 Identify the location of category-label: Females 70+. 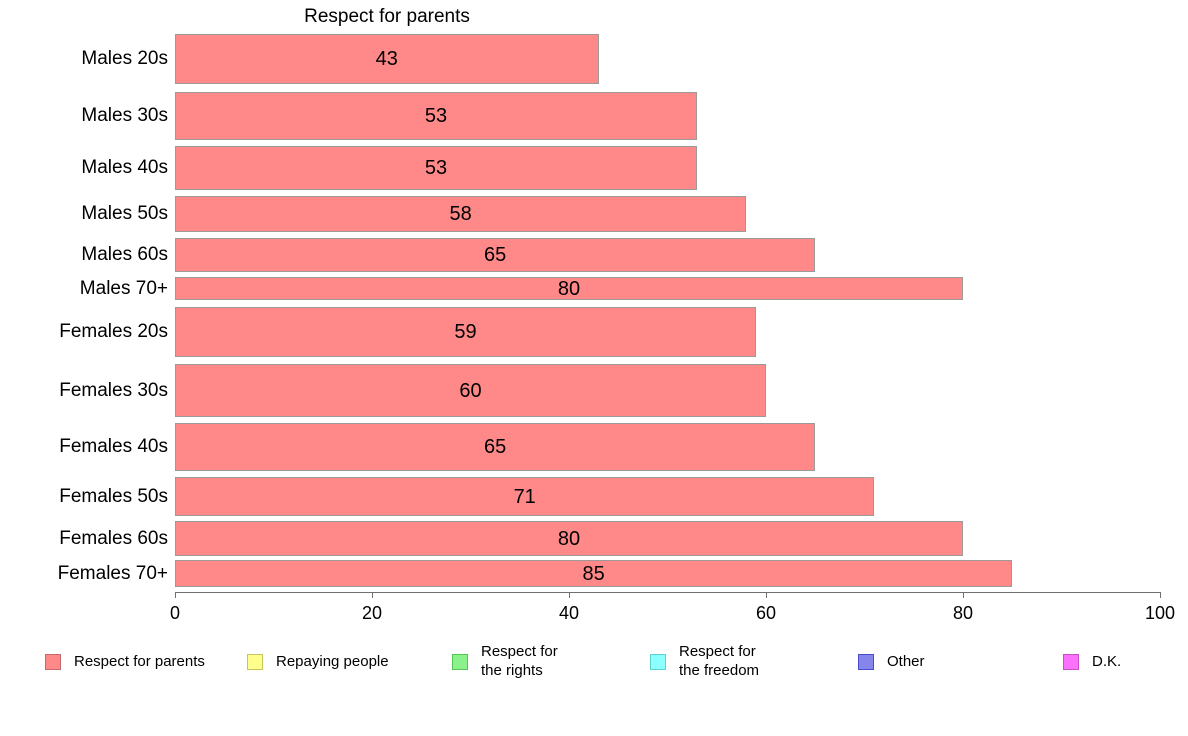
(112, 573).